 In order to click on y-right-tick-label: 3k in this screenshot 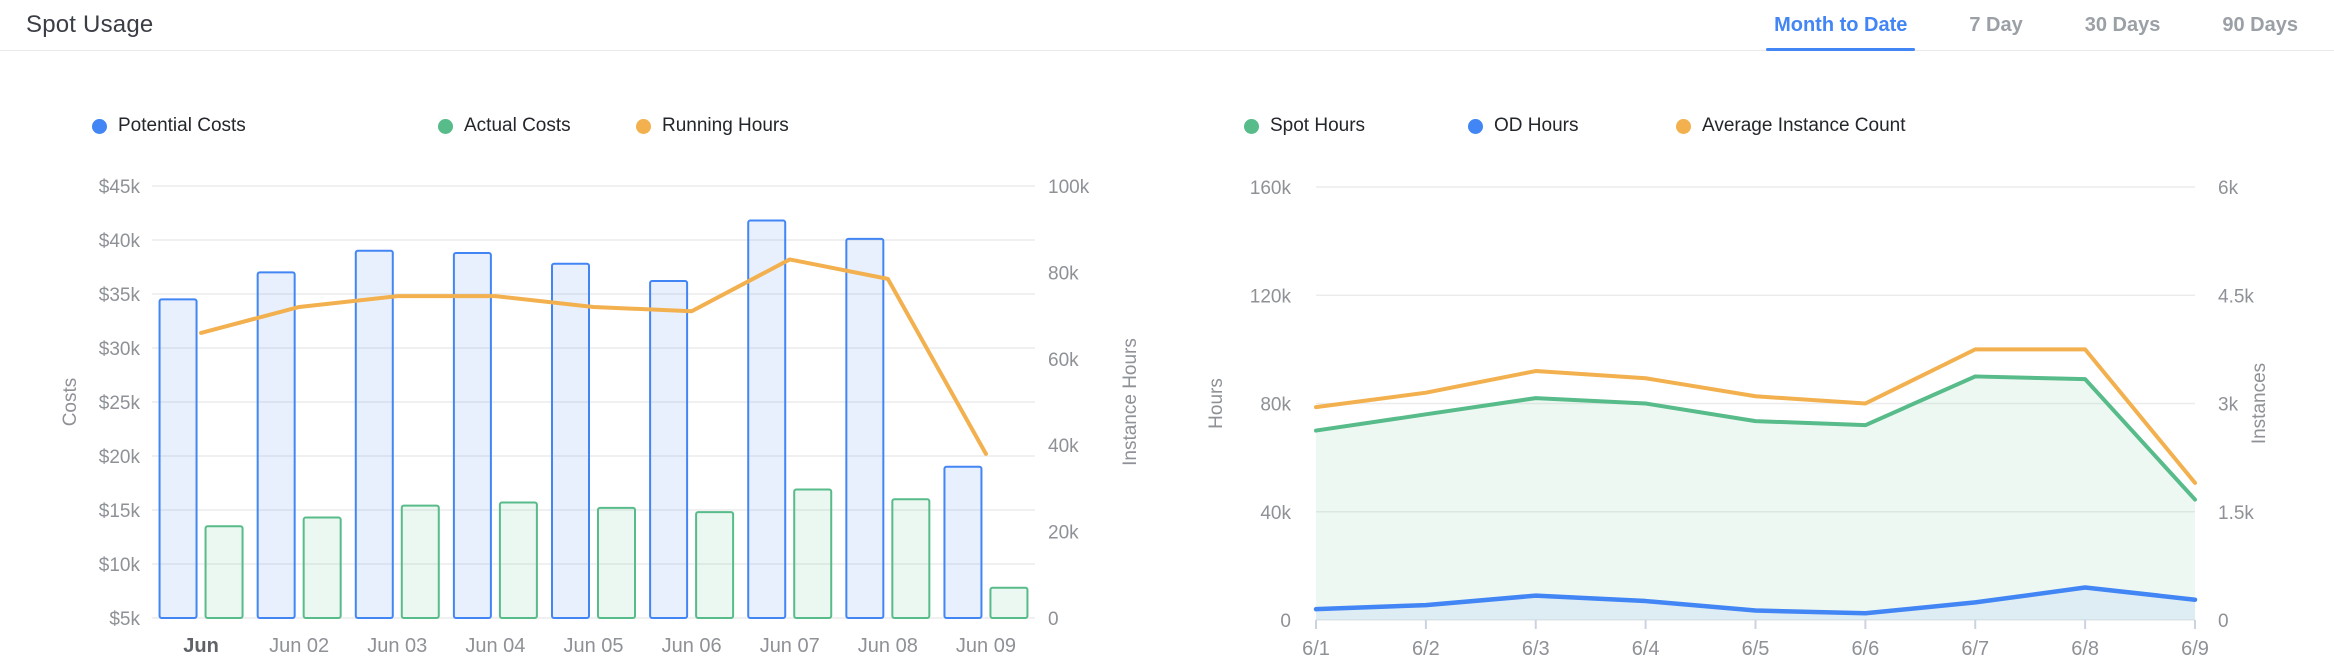, I will do `click(2228, 405)`.